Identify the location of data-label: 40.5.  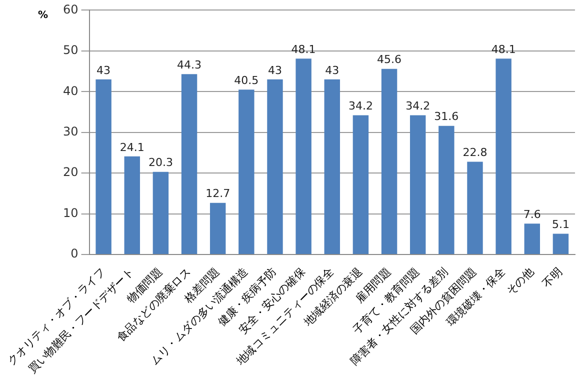
(246, 80).